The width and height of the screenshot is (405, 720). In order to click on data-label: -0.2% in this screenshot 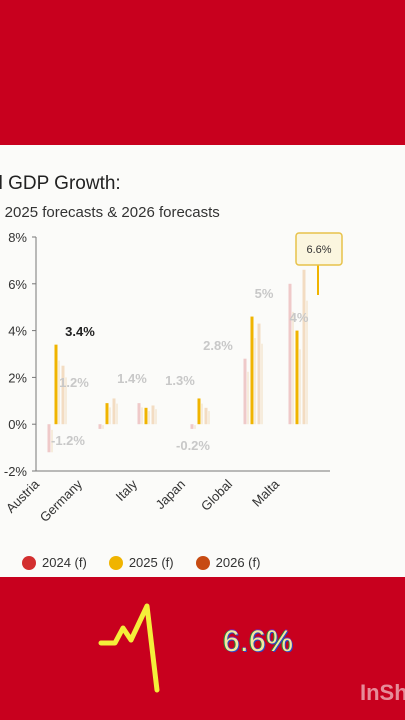, I will do `click(193, 445)`.